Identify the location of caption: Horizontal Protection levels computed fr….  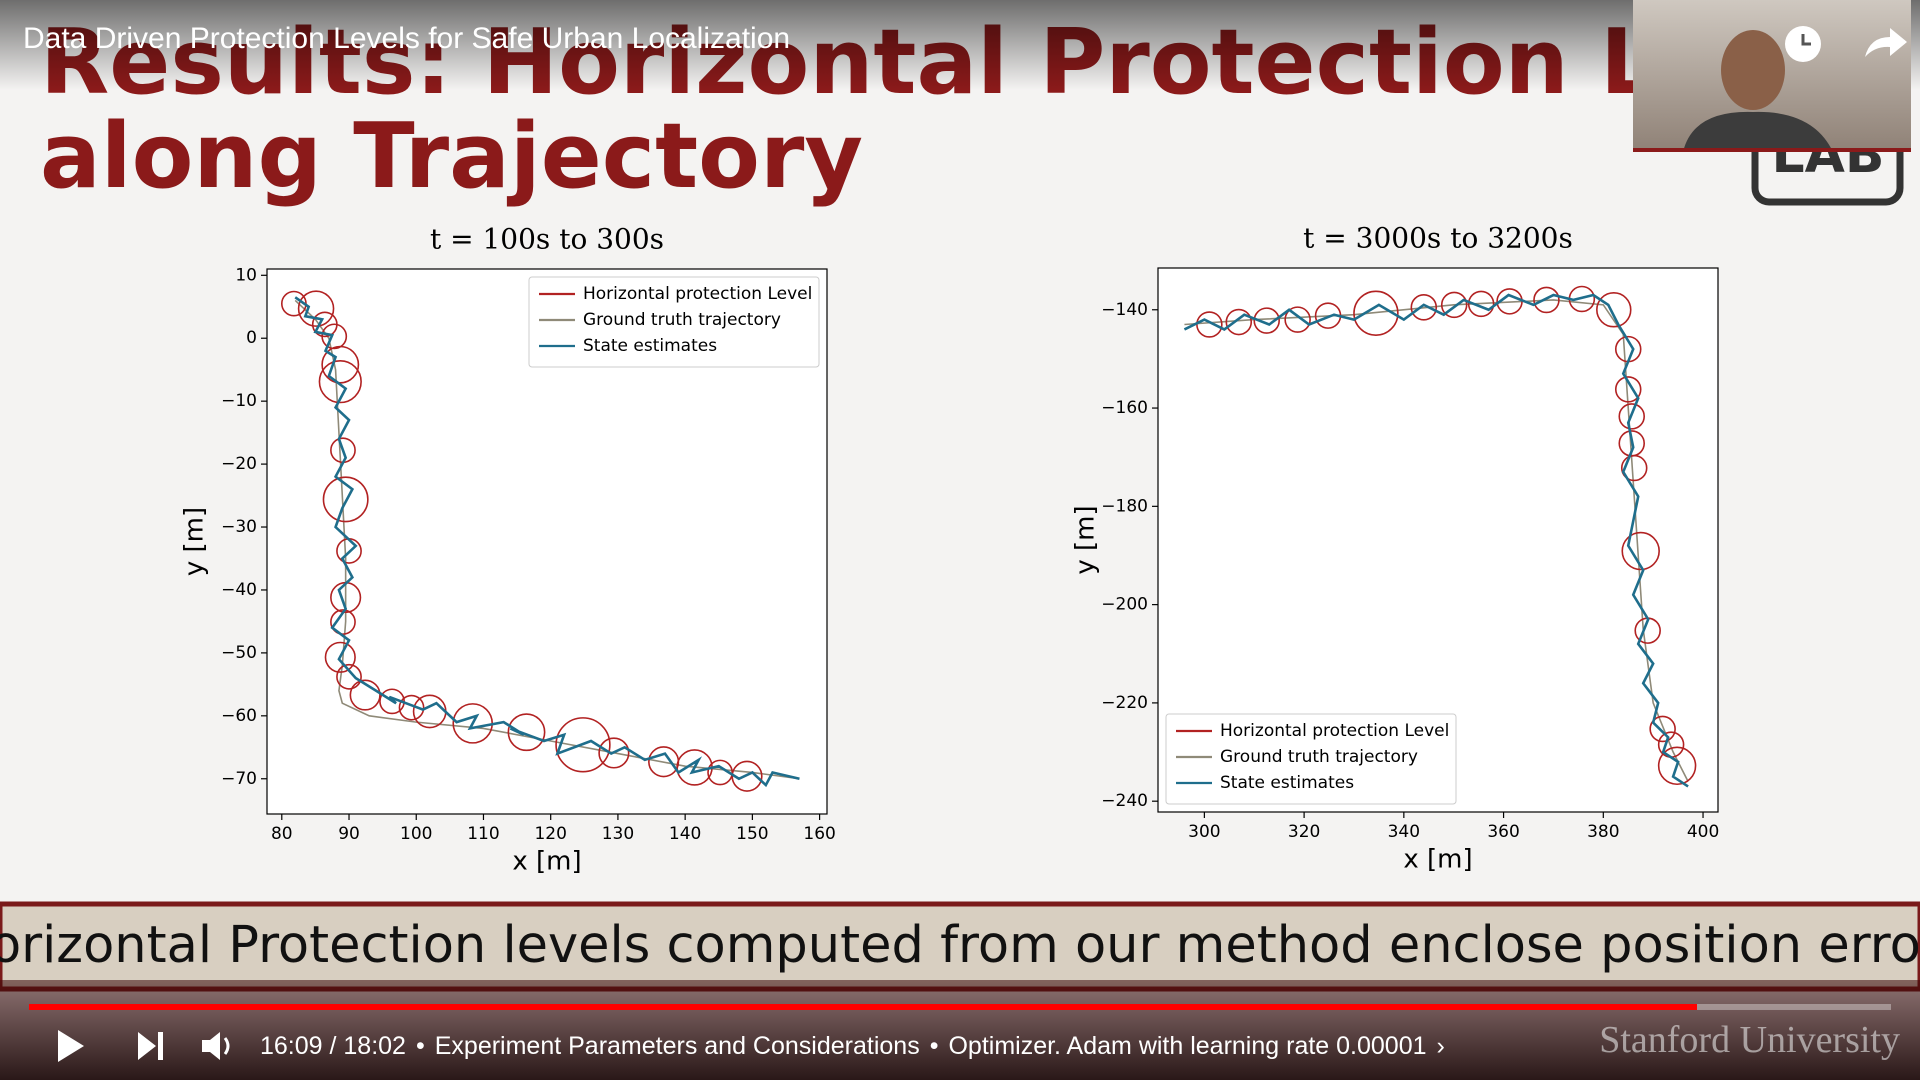
(960, 945).